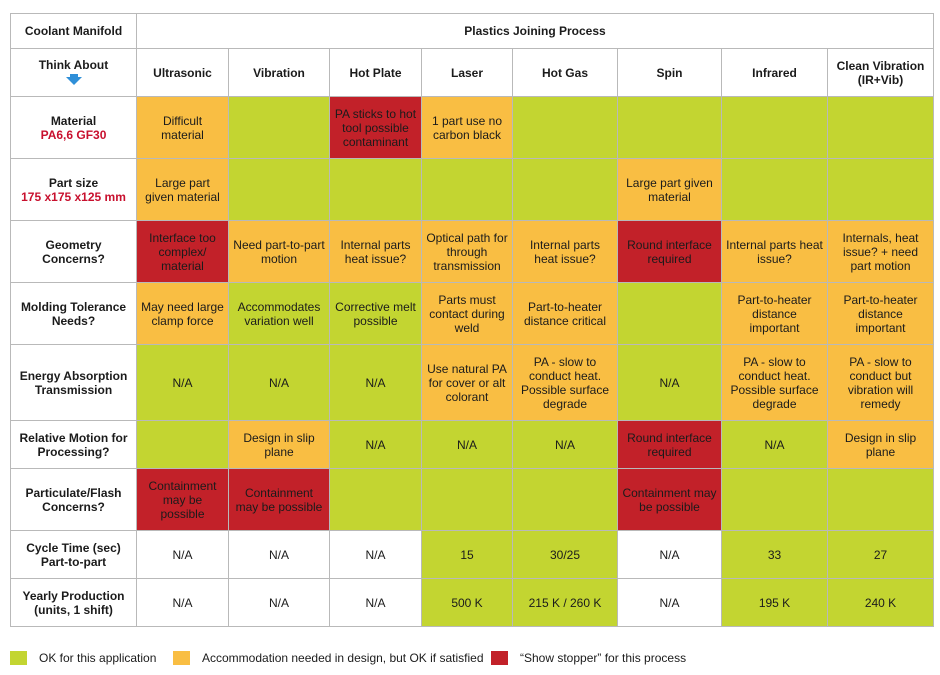 The width and height of the screenshot is (940, 675). I want to click on row-label: Cycle Time (sec) Part-to-part, so click(73, 554).